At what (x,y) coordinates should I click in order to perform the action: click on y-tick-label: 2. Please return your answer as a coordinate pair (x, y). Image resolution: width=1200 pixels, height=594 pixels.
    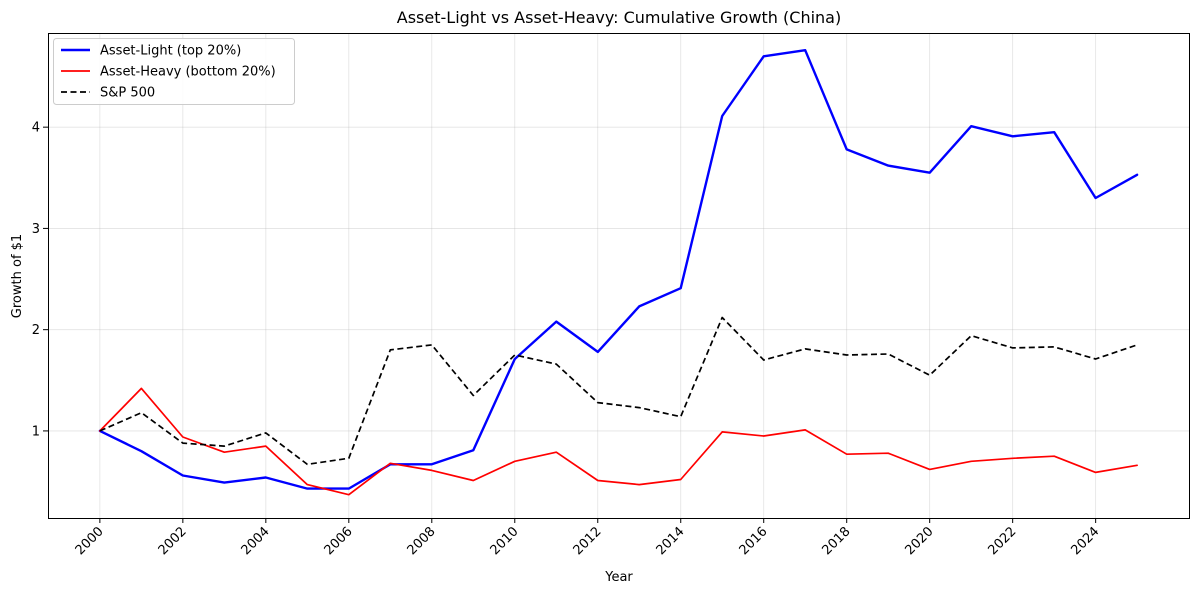
    Looking at the image, I should click on (36, 330).